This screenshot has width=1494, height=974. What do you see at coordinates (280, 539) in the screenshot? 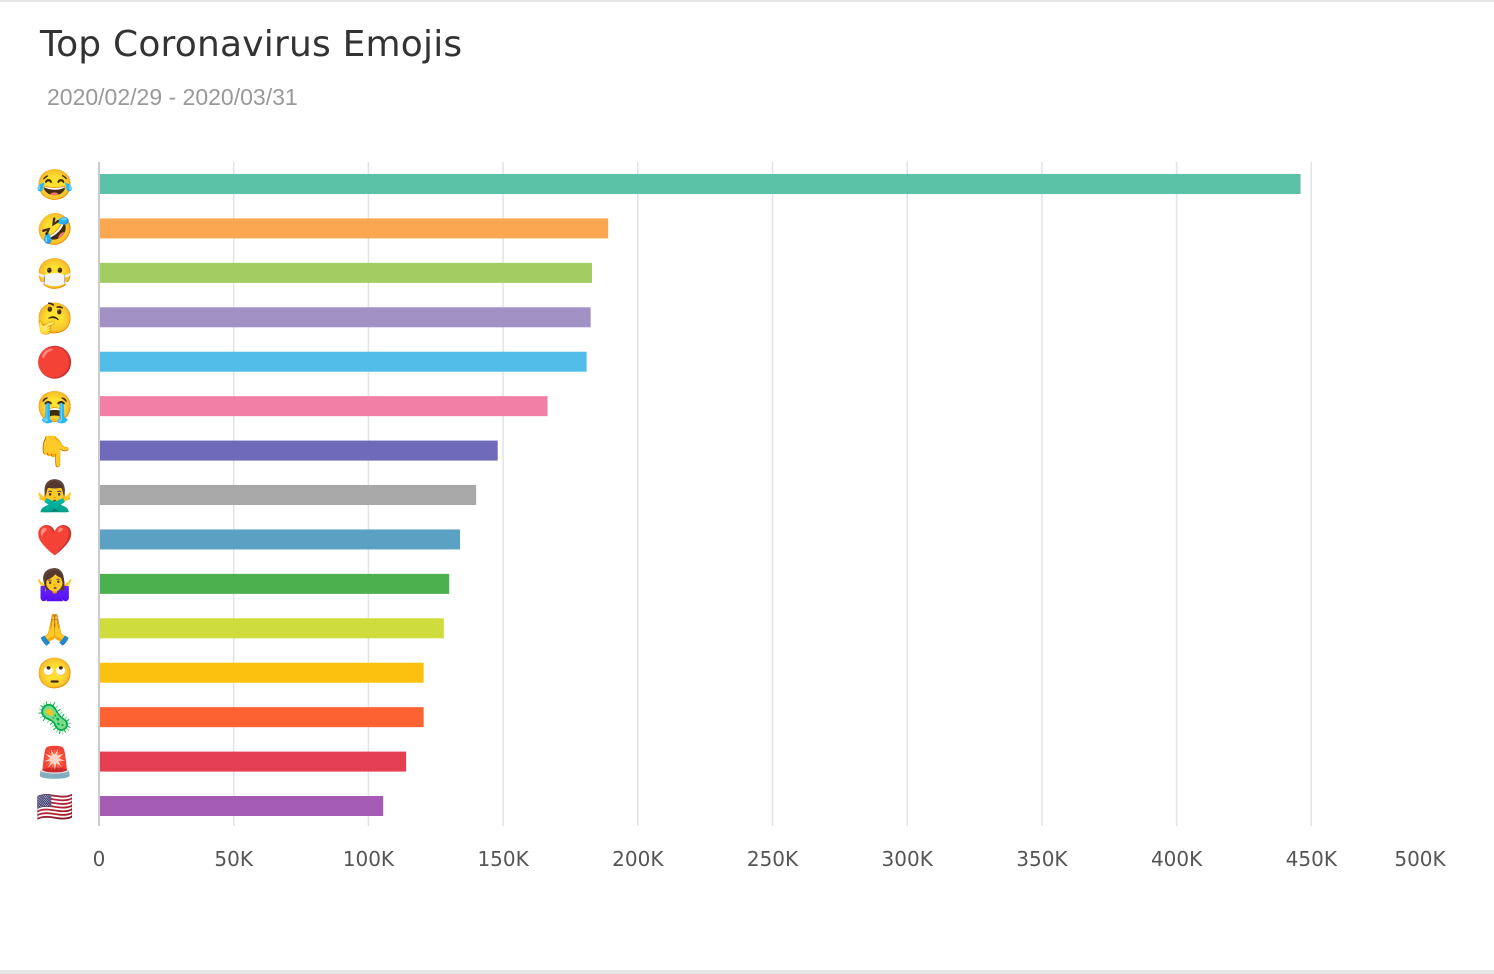
I see `bar-red-heart` at bounding box center [280, 539].